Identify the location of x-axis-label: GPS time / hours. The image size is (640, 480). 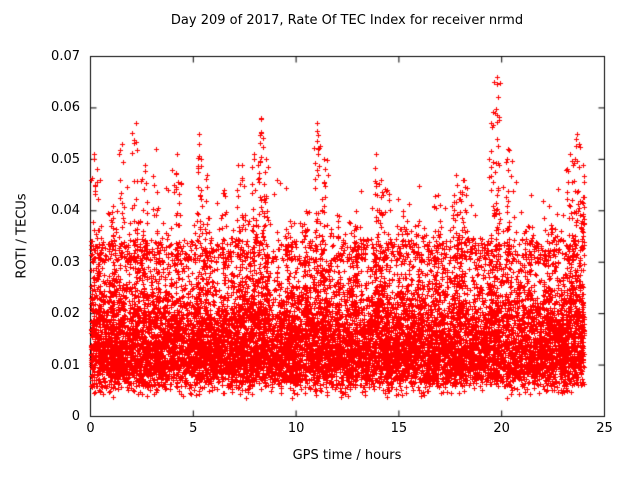
(347, 455).